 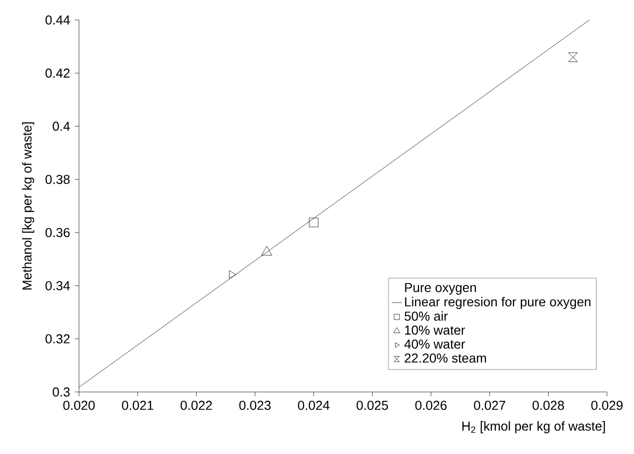 What do you see at coordinates (533, 427) in the screenshot?
I see `x-axis-title: H$_{2}$ [kmol per kg of waste]` at bounding box center [533, 427].